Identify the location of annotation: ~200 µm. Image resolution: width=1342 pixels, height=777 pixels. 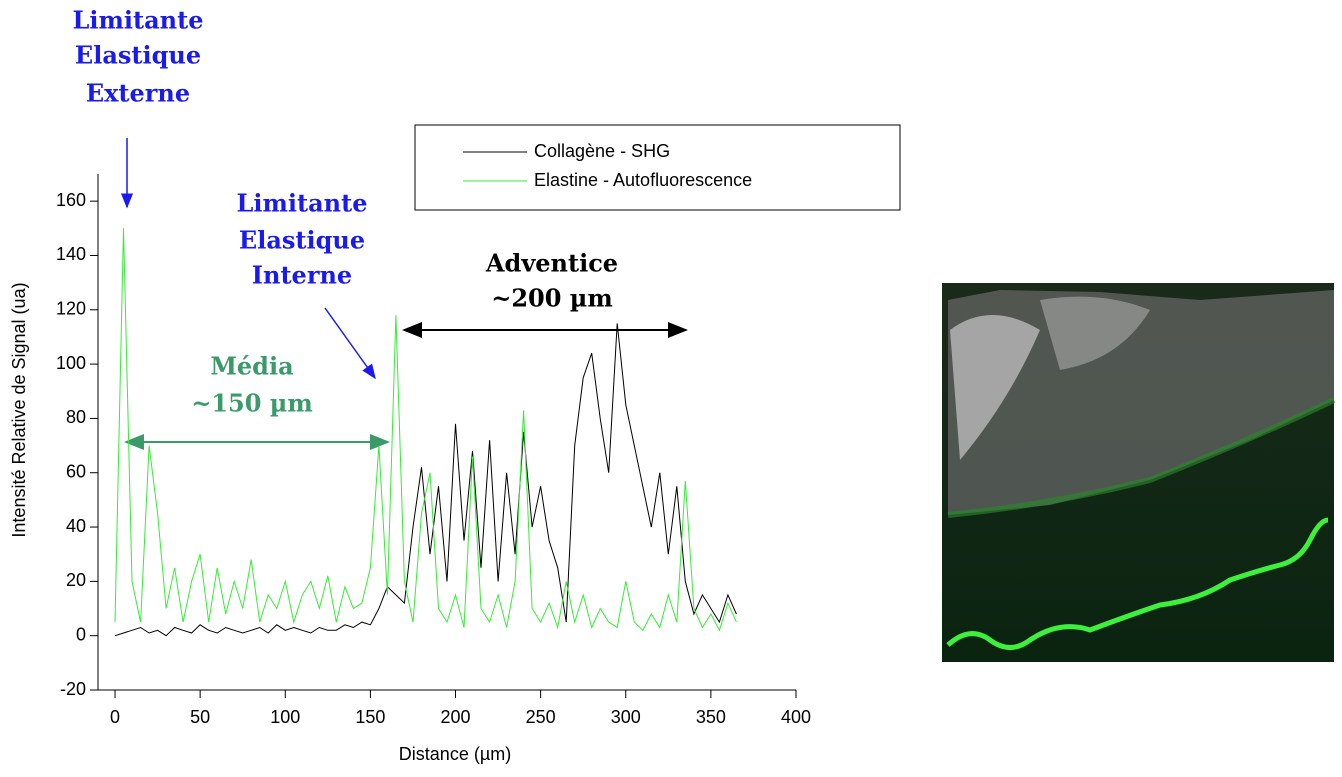
(552, 298).